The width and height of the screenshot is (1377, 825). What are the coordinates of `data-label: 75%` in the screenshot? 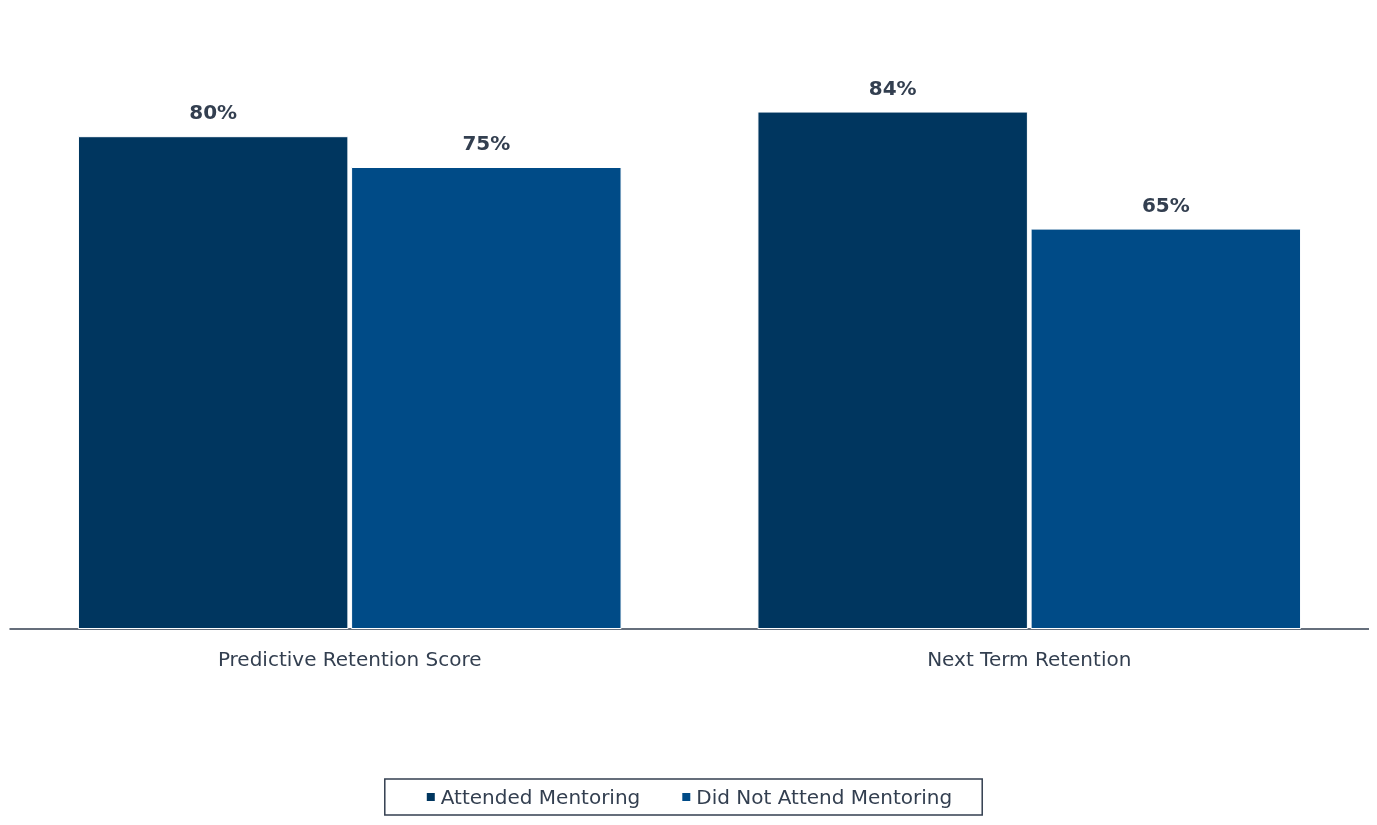 It's located at (486, 143).